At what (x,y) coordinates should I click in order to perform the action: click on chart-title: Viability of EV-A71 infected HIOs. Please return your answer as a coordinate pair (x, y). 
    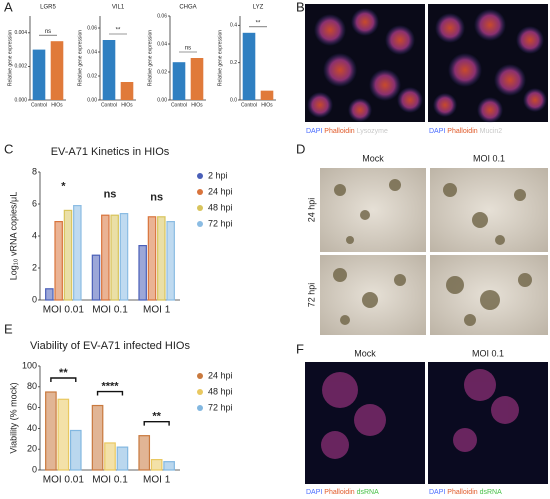
    Looking at the image, I should click on (110, 346).